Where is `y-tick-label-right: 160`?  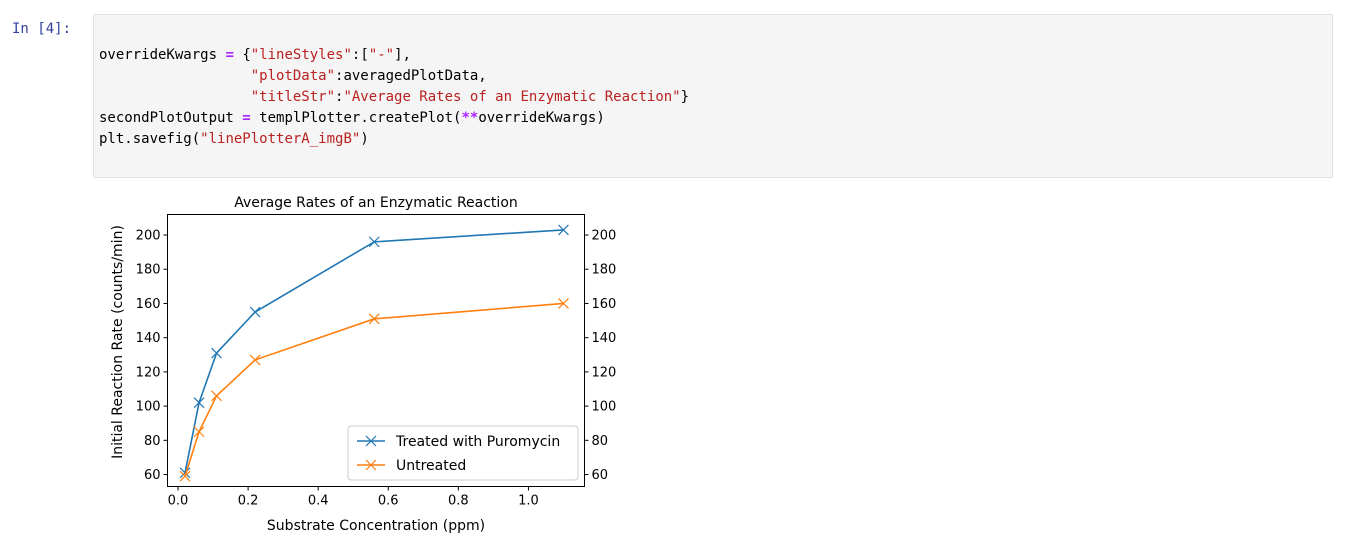 y-tick-label-right: 160 is located at coordinates (604, 304).